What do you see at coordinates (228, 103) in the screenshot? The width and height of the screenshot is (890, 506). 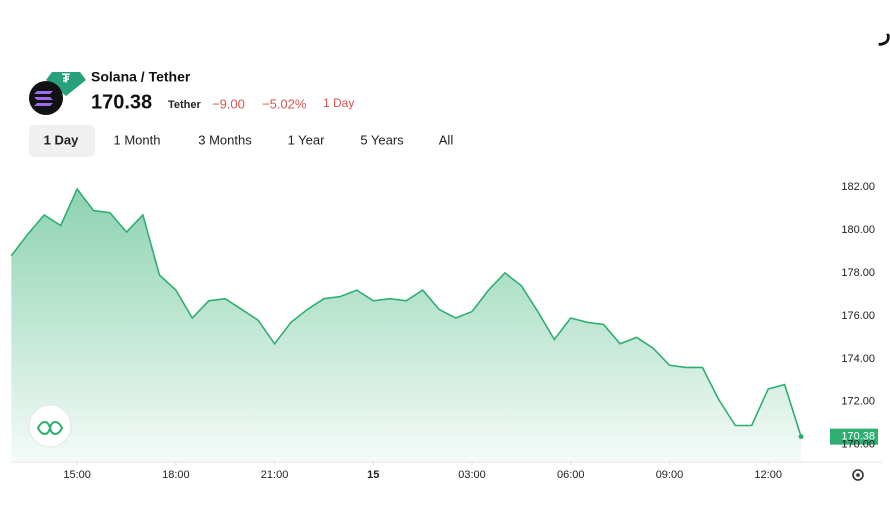 I see `change: −9.00` at bounding box center [228, 103].